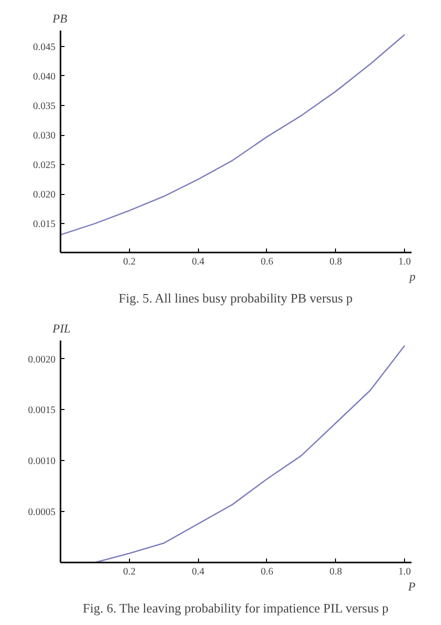 The width and height of the screenshot is (441, 625). What do you see at coordinates (235, 298) in the screenshot?
I see `text: Fig. 5. All lines busy probability PB versus p` at bounding box center [235, 298].